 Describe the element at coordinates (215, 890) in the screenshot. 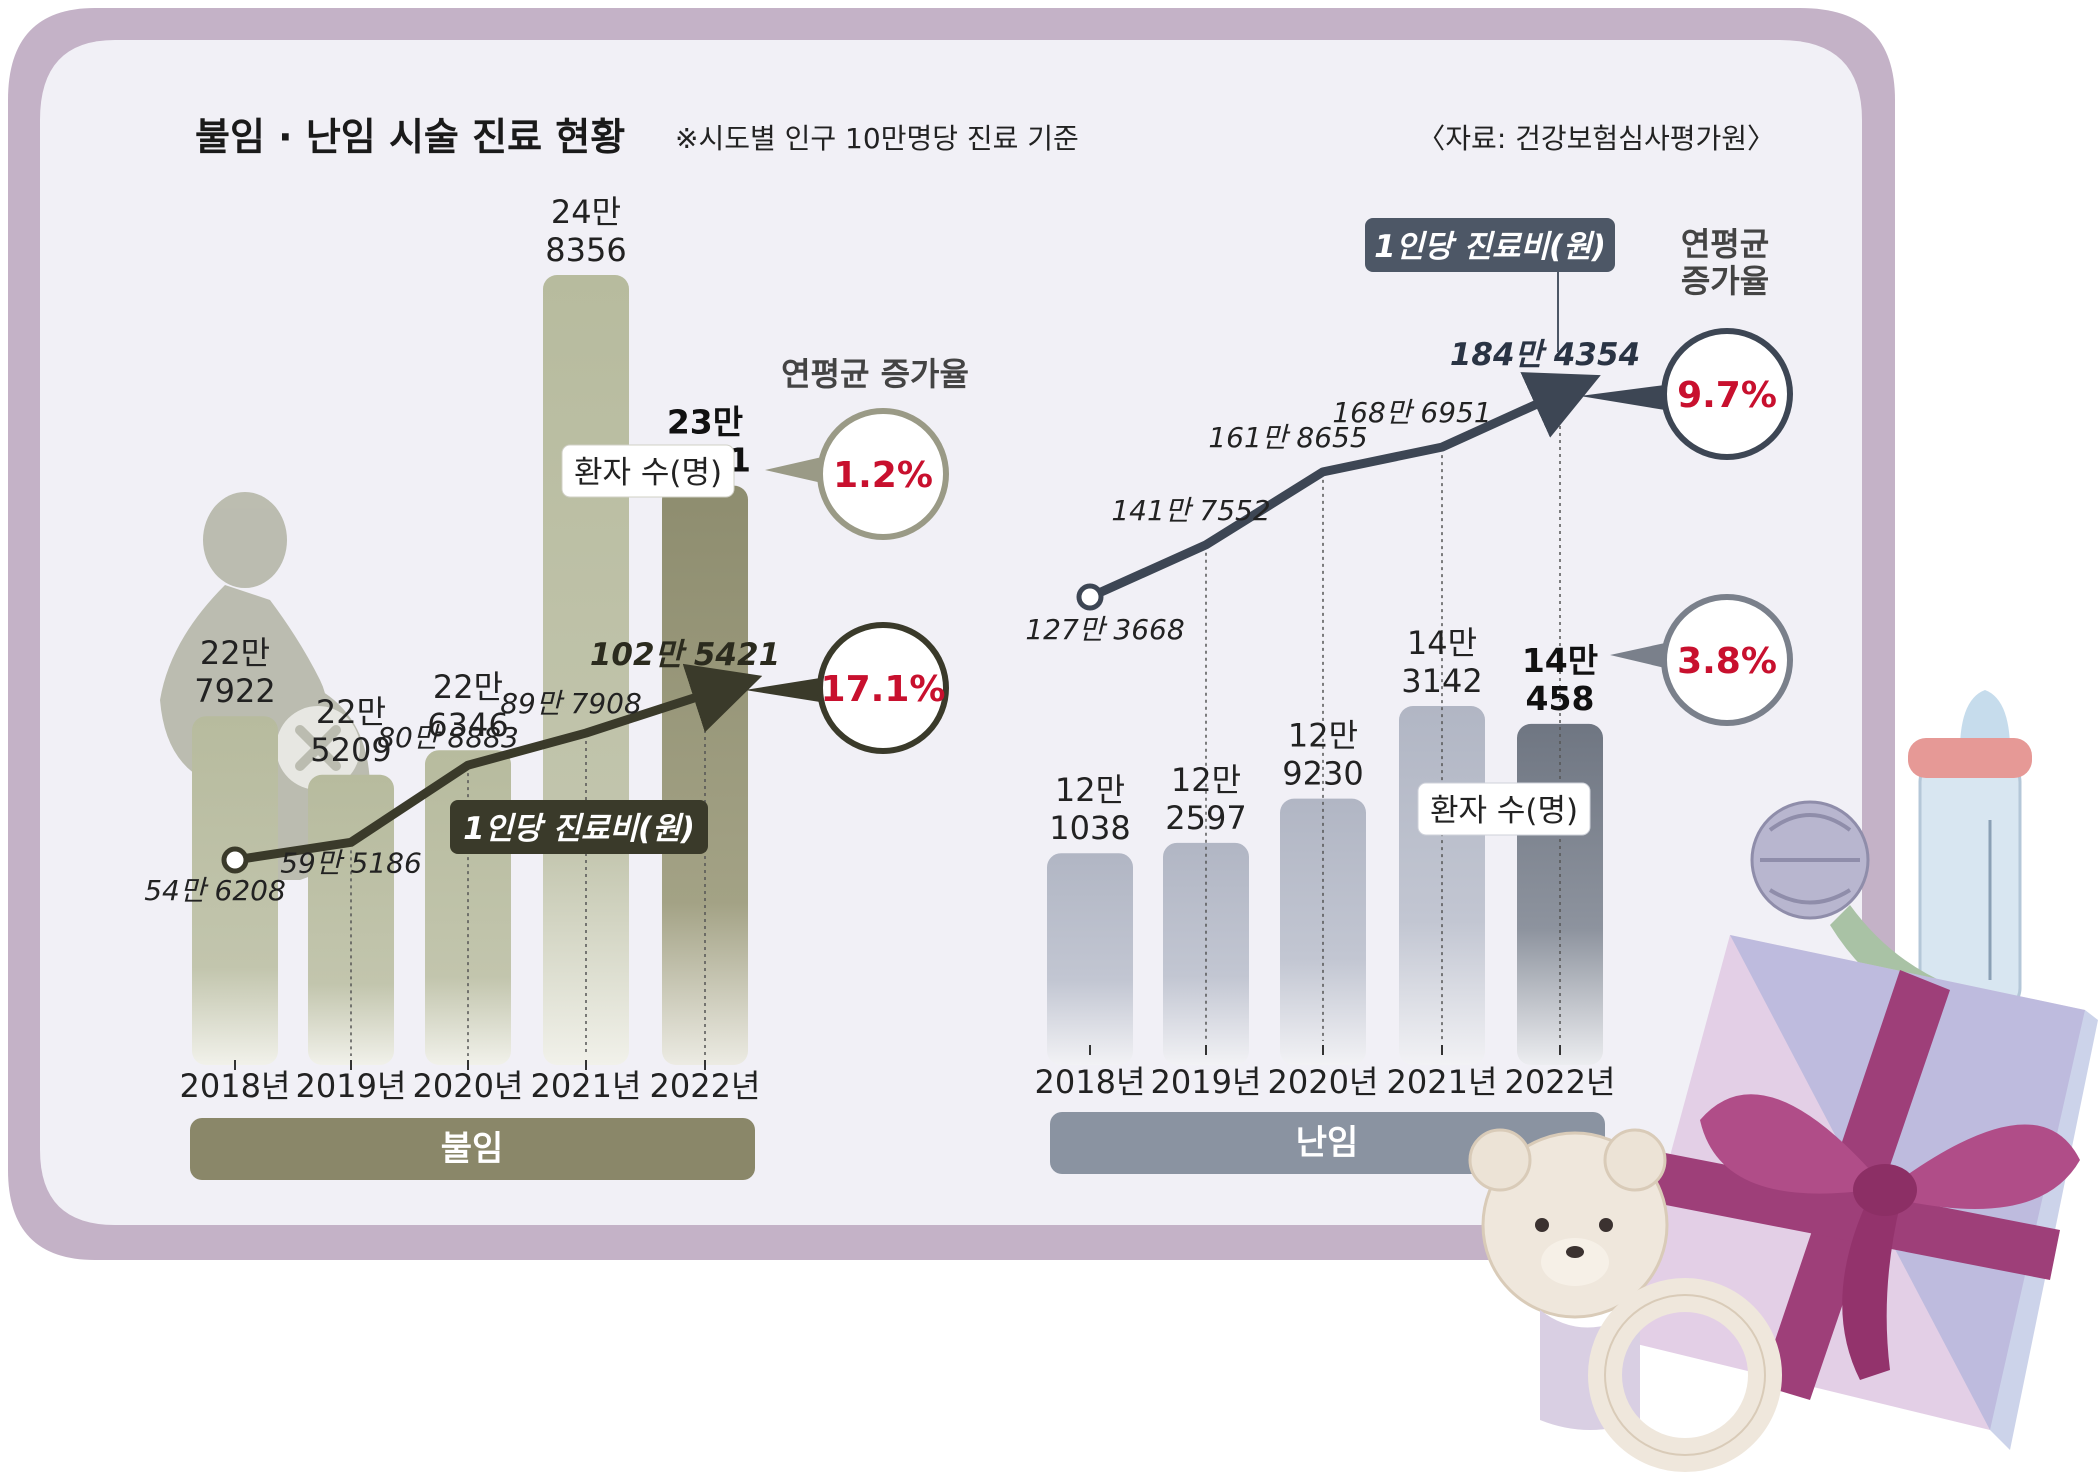

I see `inf-cost-label-1: 54만 6208` at that location.